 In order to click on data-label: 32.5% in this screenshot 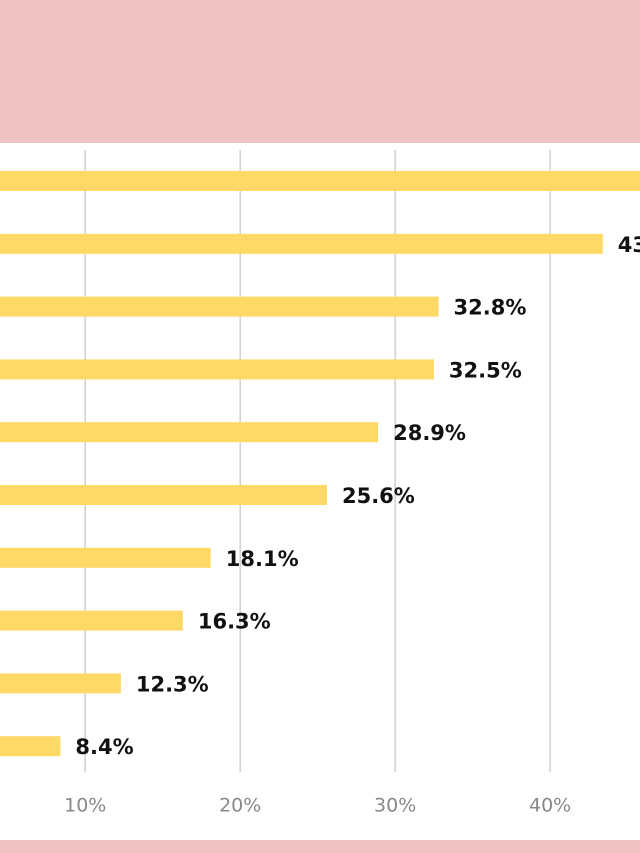, I will do `click(485, 370)`.